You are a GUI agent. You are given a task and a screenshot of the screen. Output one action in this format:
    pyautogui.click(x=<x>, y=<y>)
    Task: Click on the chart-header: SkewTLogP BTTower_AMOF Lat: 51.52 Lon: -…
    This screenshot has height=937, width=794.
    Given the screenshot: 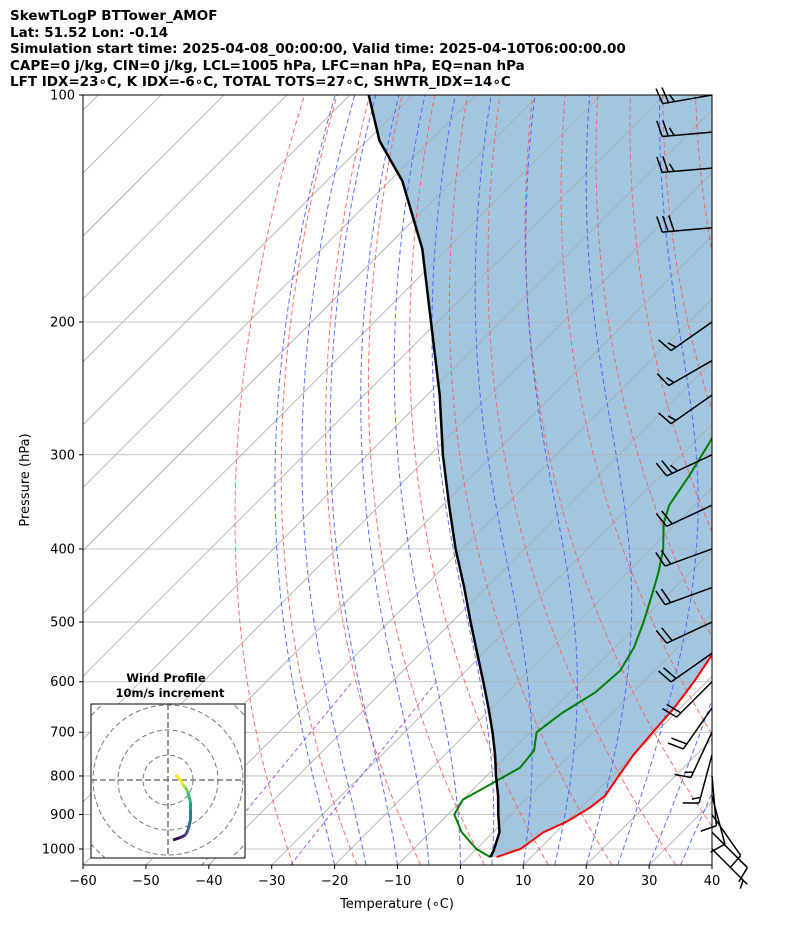 What is the action you would take?
    pyautogui.click(x=318, y=49)
    